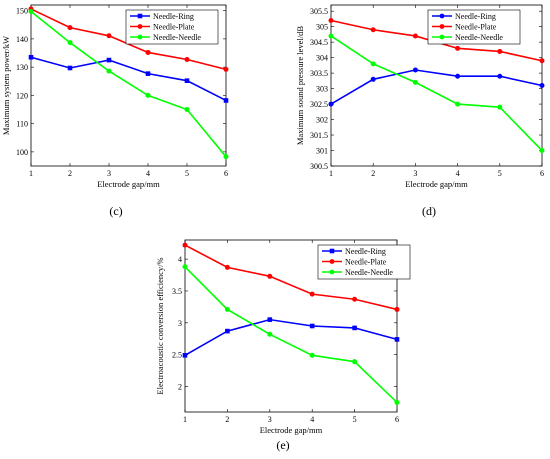 The height and width of the screenshot is (459, 550). What do you see at coordinates (319, 73) in the screenshot?
I see `y-tick-label: 303.5` at bounding box center [319, 73].